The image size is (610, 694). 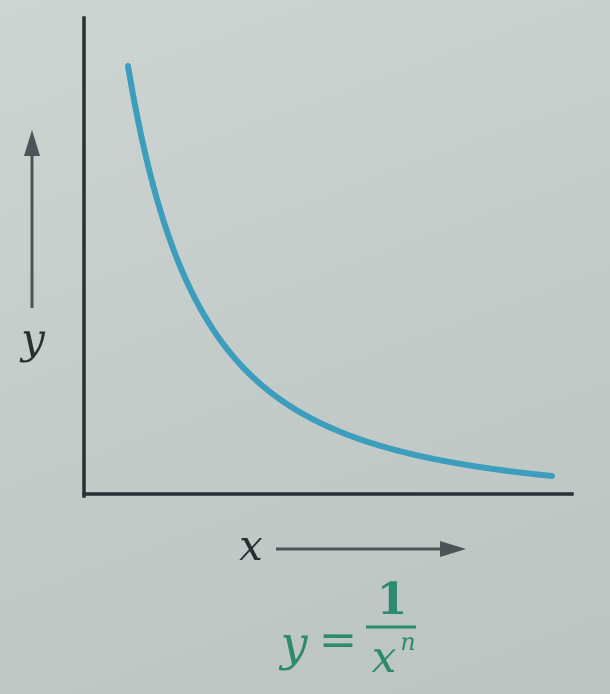 What do you see at coordinates (384, 657) in the screenshot?
I see `formula-denominator-base: x` at bounding box center [384, 657].